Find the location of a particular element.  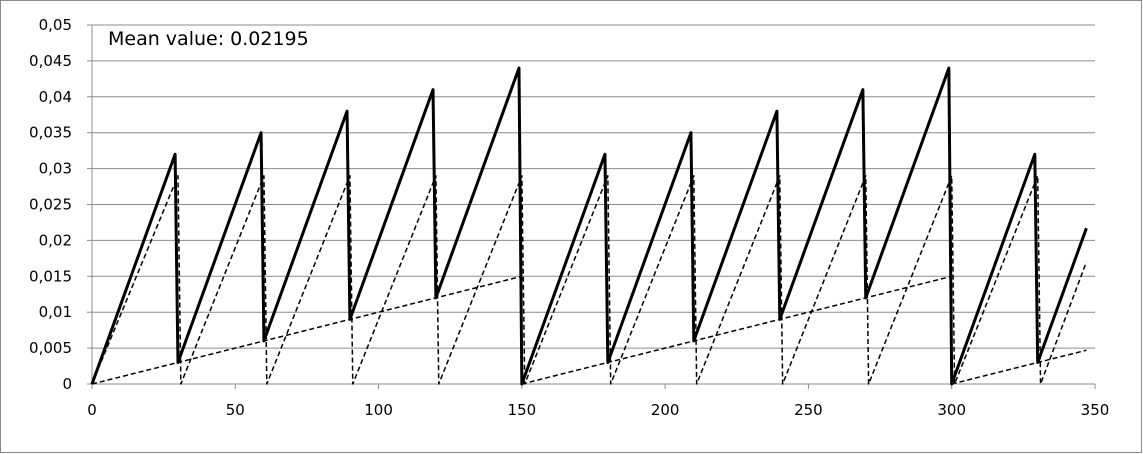

y-tick-label: 0,02 is located at coordinates (55, 240).